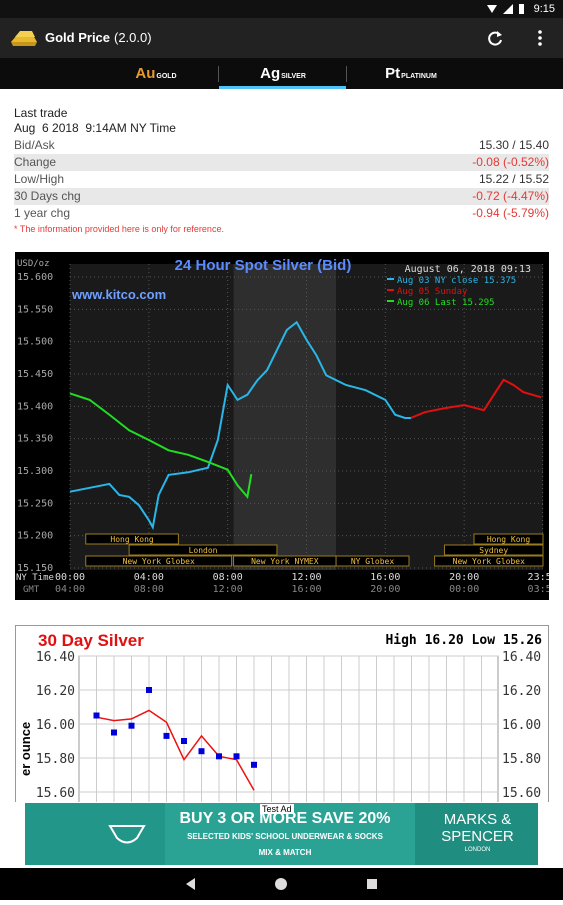 Image resolution: width=563 pixels, height=905 pixels. I want to click on row-value: -0.08 (-0.52%), so click(510, 162).